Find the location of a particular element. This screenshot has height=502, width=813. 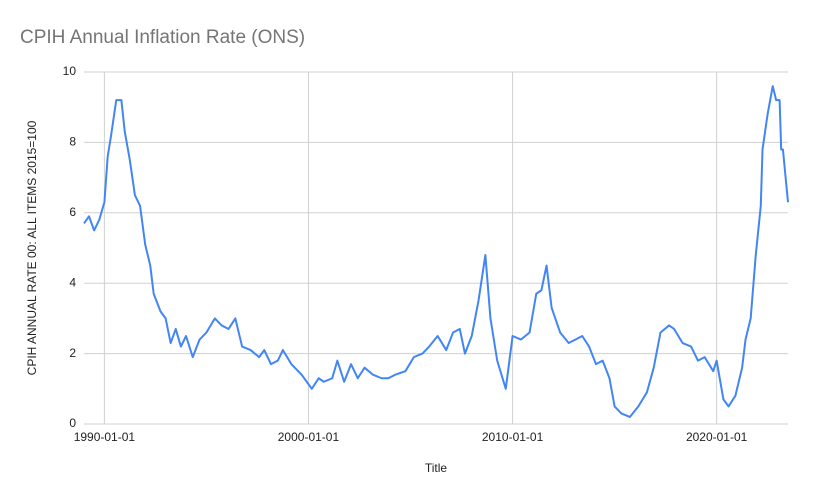

x-tick-label: 2000-01-01 is located at coordinates (309, 437).